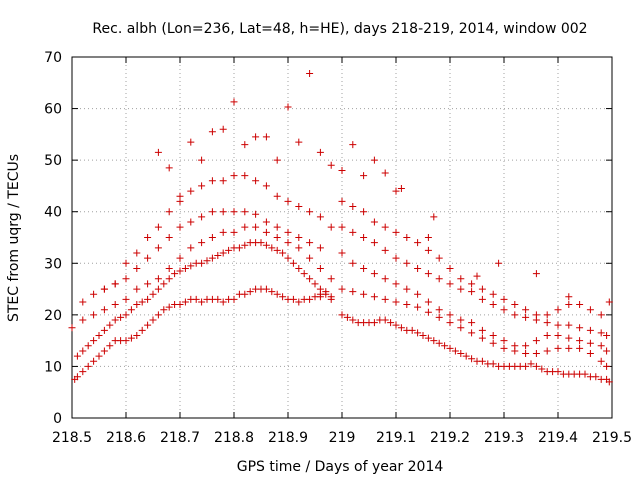 This screenshot has height=480, width=640. Describe the element at coordinates (612, 438) in the screenshot. I see `x-tick-label: 219.5` at that location.